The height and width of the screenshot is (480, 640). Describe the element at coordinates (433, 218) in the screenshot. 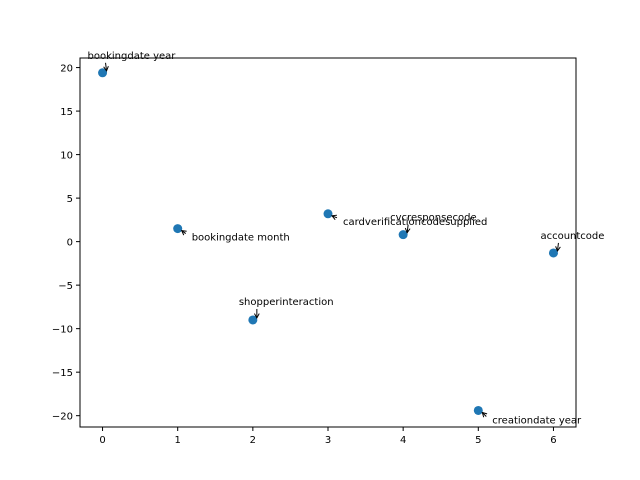

I see `point-label: cvcresponsecode` at that location.